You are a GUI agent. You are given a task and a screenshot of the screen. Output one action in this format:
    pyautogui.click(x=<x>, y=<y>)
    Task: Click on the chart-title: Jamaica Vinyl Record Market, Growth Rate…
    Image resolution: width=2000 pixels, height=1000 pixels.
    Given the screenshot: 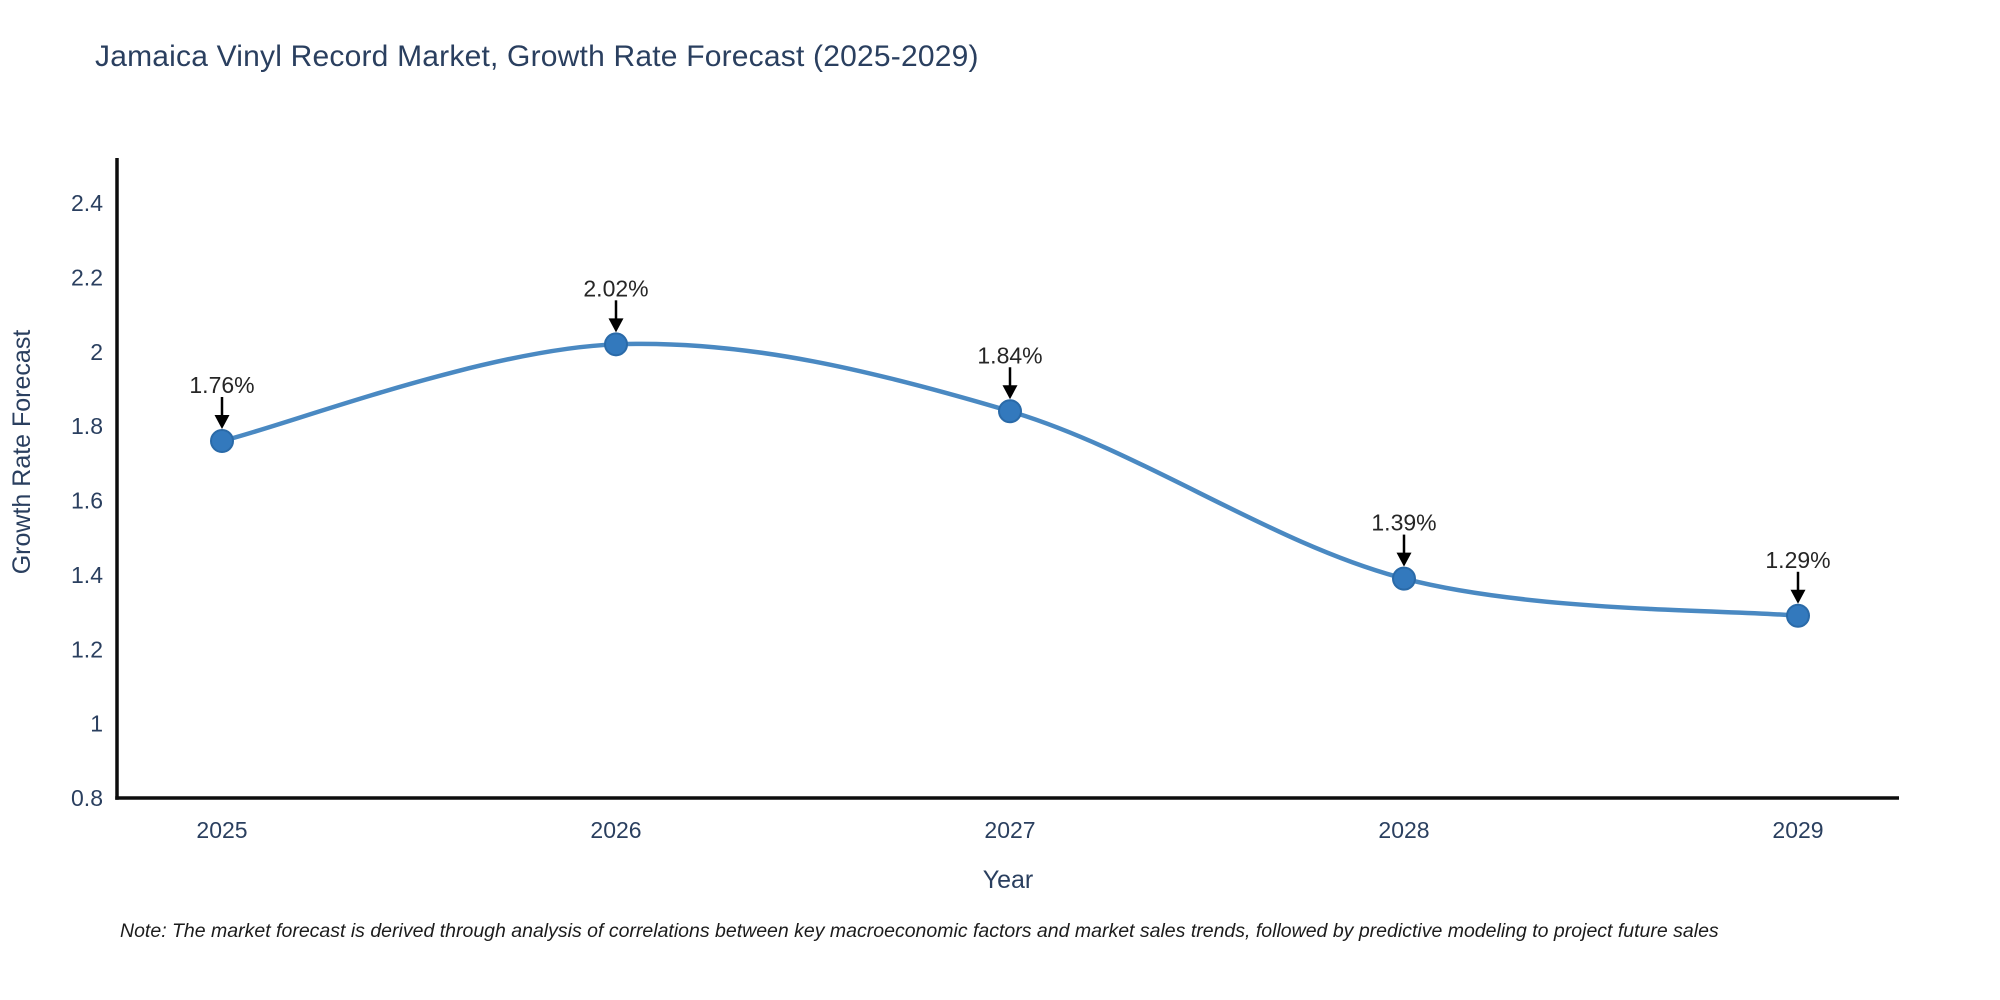 What is the action you would take?
    pyautogui.click(x=537, y=56)
    